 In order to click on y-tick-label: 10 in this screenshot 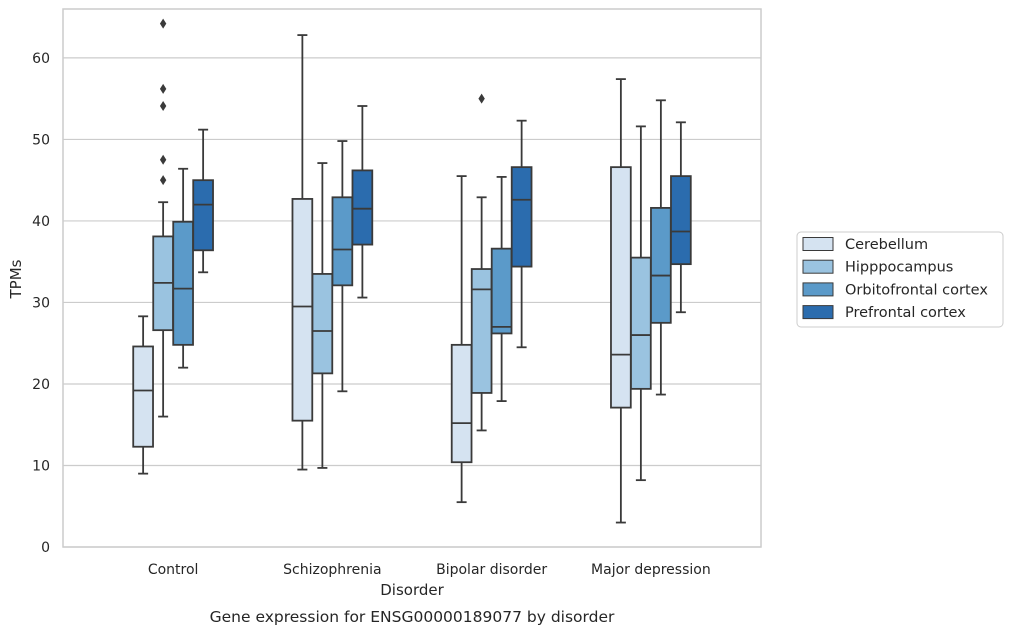, I will do `click(41, 466)`.